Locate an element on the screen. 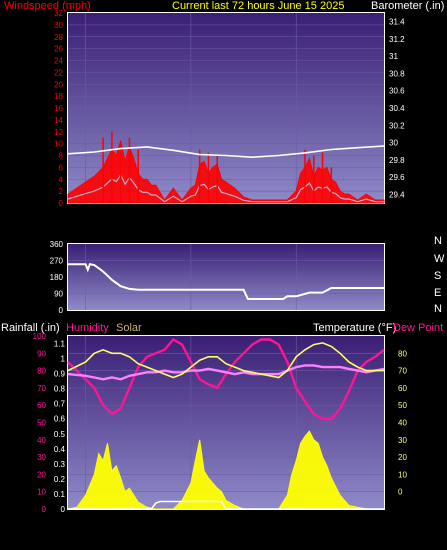 The image size is (447, 550). humidity-tick-label: 40 is located at coordinates (41, 440).